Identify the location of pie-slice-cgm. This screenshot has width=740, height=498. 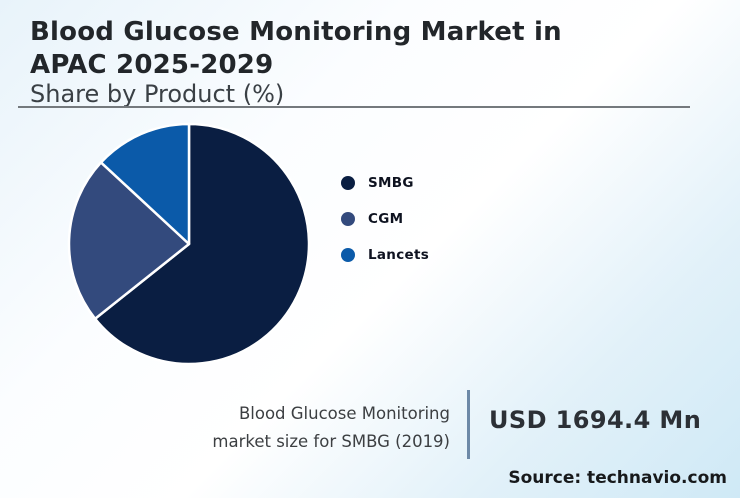
(129, 240).